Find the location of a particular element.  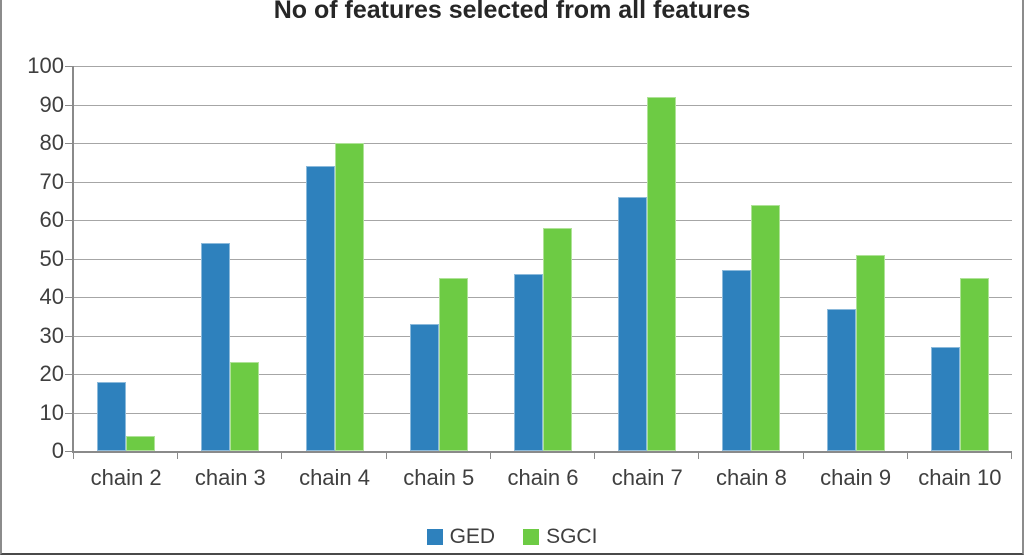

x-tick-label-chain-9: chain 9 is located at coordinates (856, 477).